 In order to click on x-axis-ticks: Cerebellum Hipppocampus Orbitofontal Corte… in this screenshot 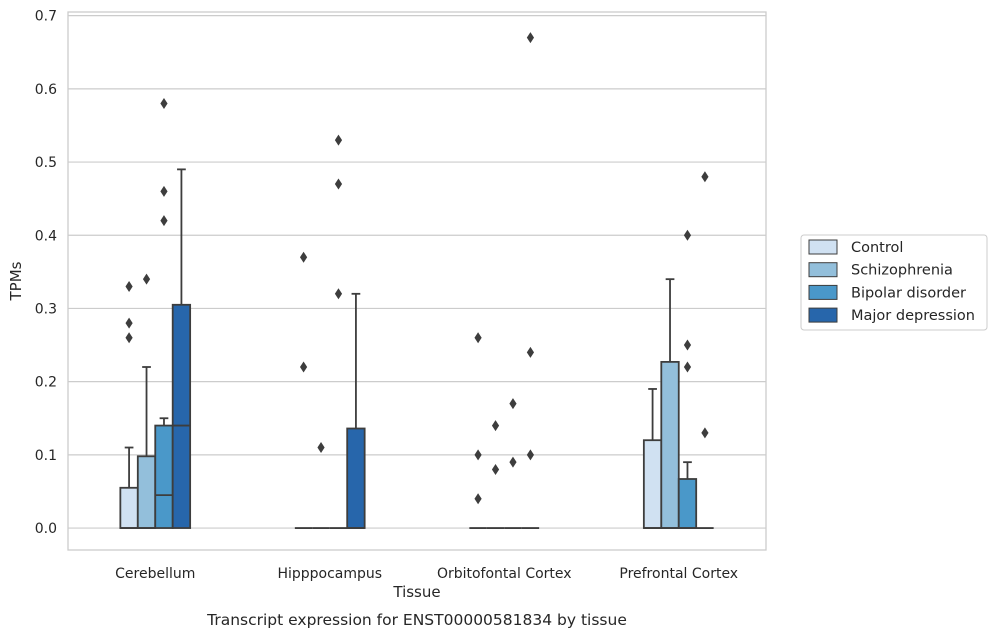, I will do `click(426, 574)`.